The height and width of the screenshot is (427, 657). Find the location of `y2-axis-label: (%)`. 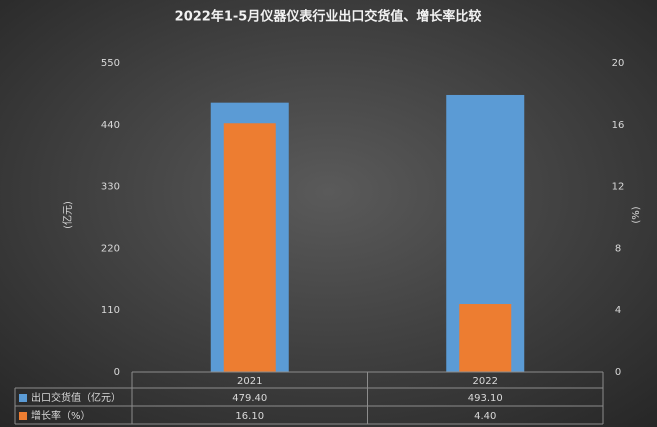

y2-axis-label: (%) is located at coordinates (636, 214).